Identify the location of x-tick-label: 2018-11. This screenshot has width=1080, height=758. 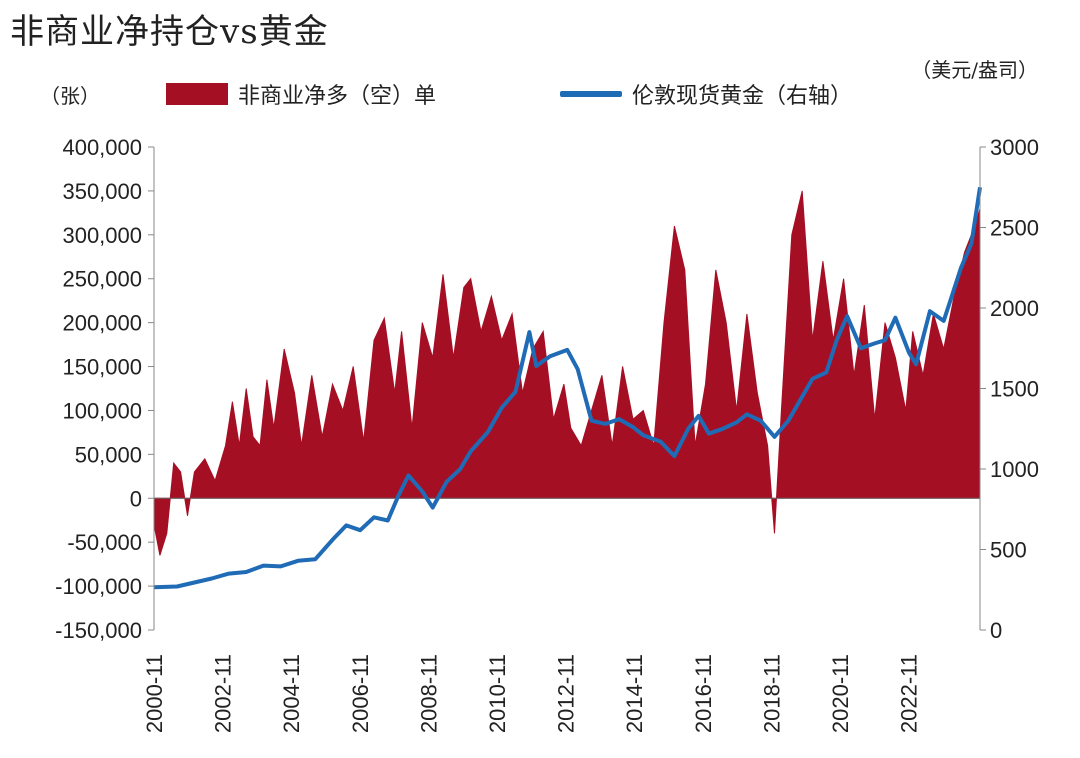
(771, 693).